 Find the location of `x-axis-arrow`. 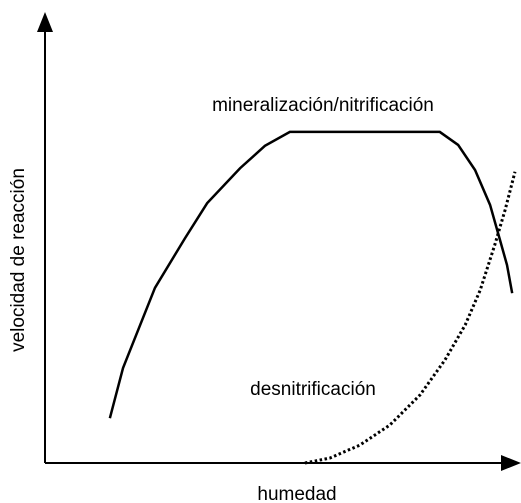

x-axis-arrow is located at coordinates (511, 463).